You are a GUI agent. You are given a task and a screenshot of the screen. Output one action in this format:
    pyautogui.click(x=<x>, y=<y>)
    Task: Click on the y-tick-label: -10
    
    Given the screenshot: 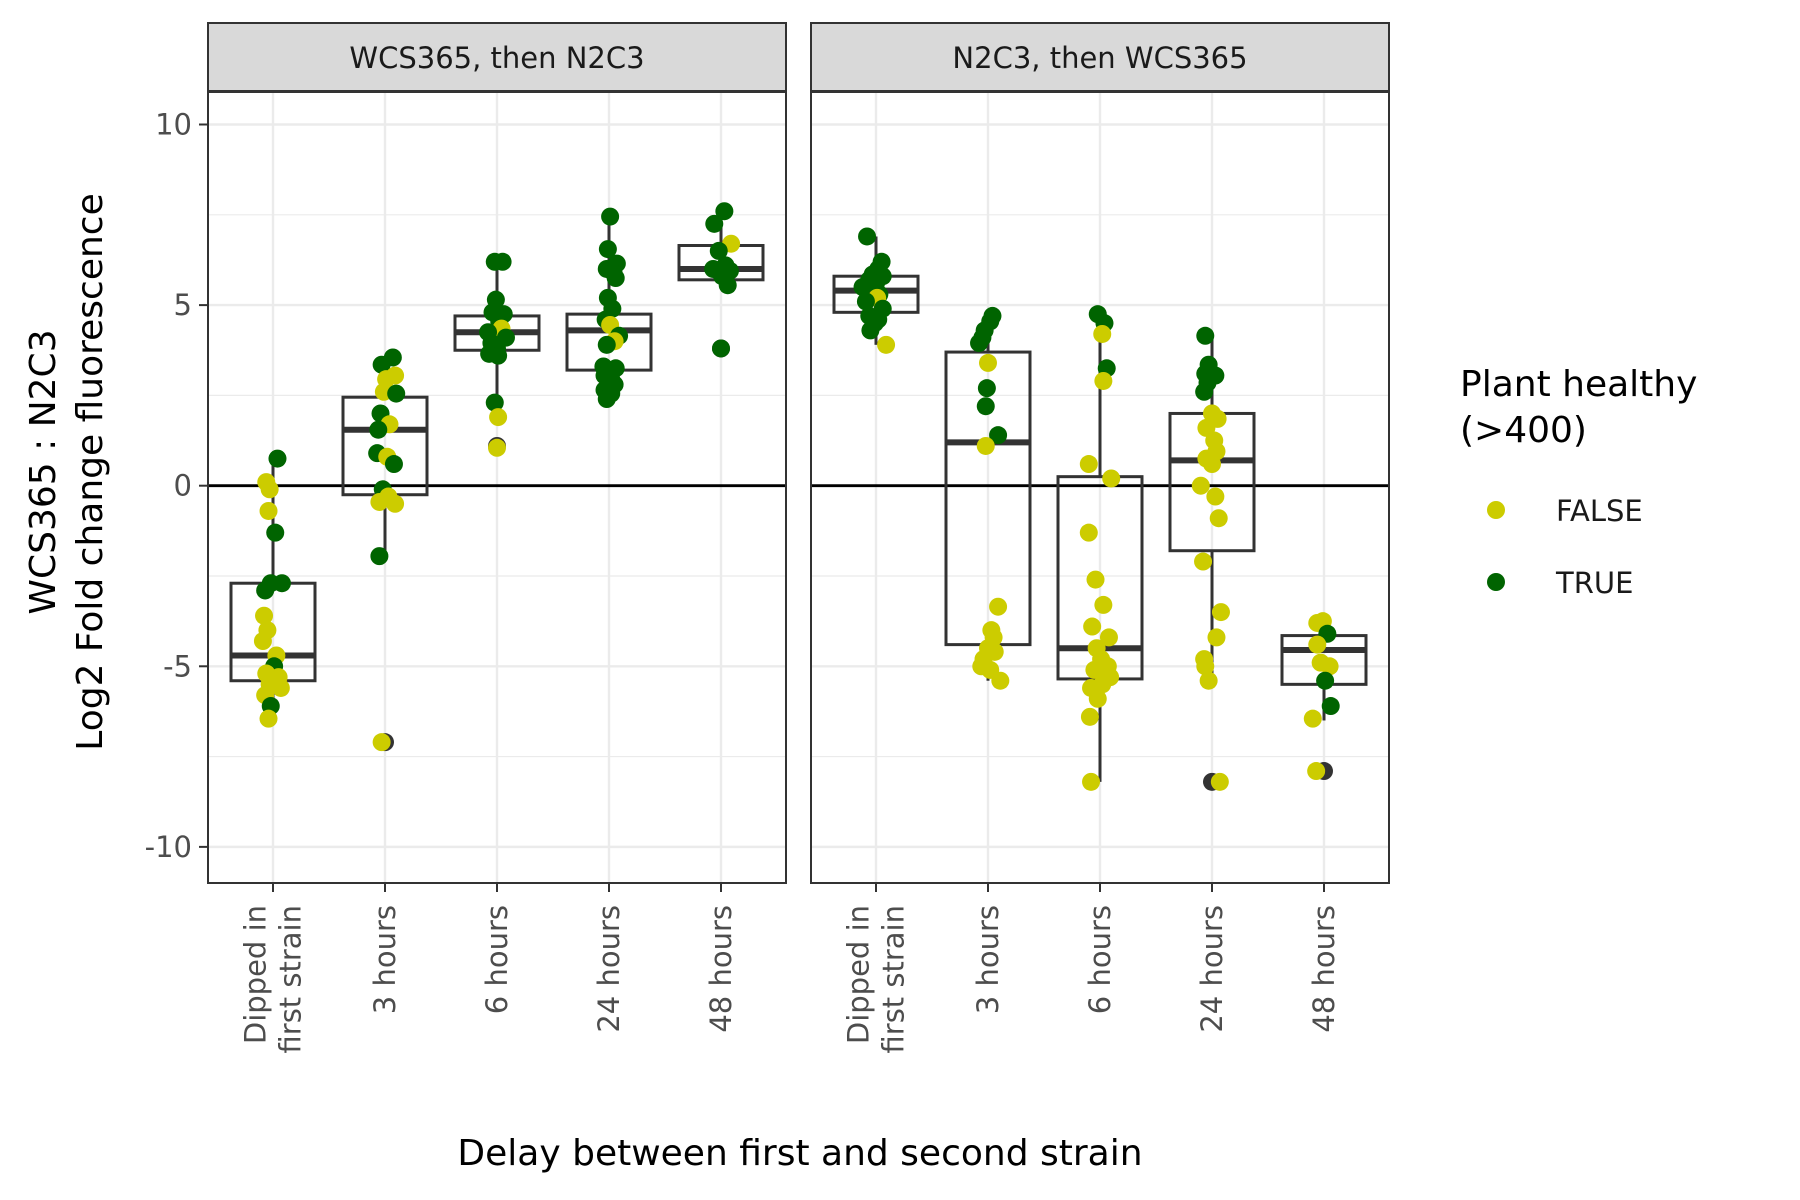 What is the action you would take?
    pyautogui.click(x=168, y=847)
    